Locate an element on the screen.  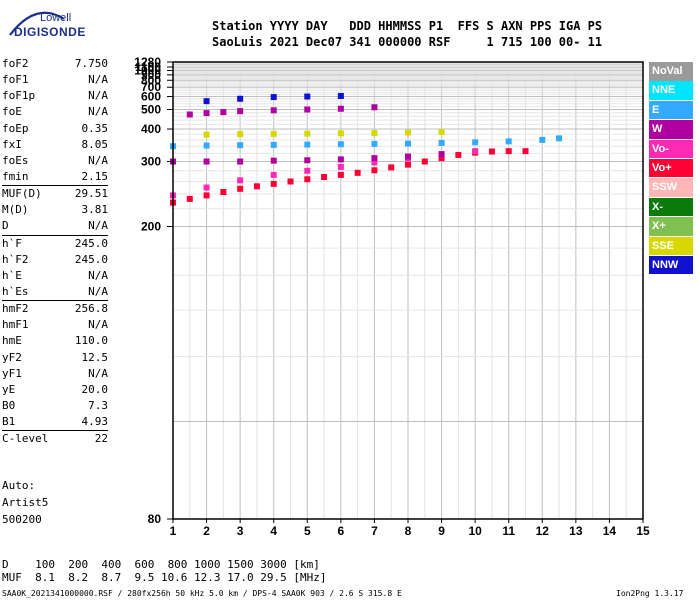
param-row: yE 20.0 is located at coordinates (55, 390).